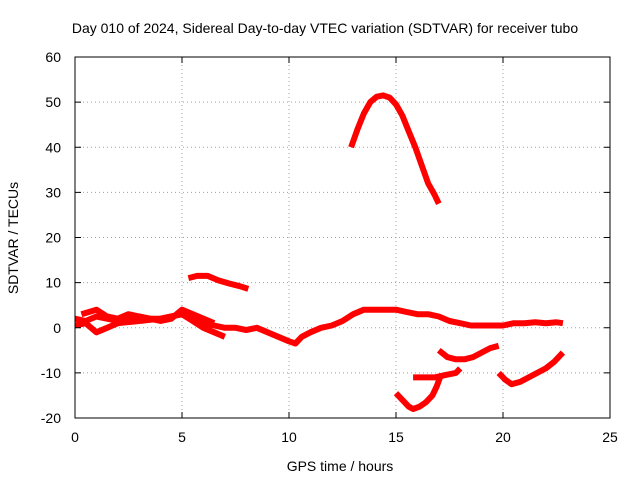 The width and height of the screenshot is (640, 480). I want to click on x-axis-label: GPS time / hours, so click(340, 466).